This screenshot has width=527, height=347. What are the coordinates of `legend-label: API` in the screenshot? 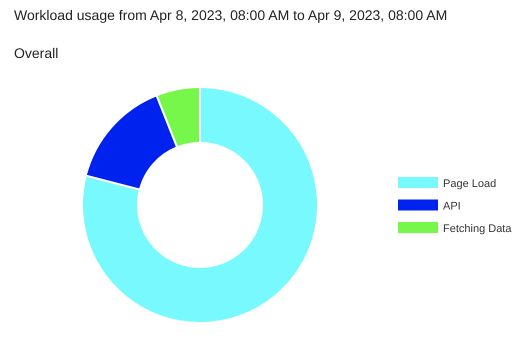 It's located at (452, 206).